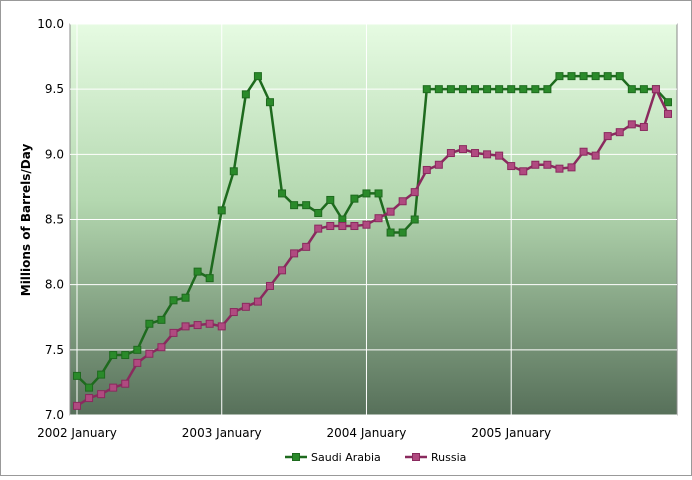  What do you see at coordinates (54, 415) in the screenshot?
I see `y-tick-label: 7.0` at bounding box center [54, 415].